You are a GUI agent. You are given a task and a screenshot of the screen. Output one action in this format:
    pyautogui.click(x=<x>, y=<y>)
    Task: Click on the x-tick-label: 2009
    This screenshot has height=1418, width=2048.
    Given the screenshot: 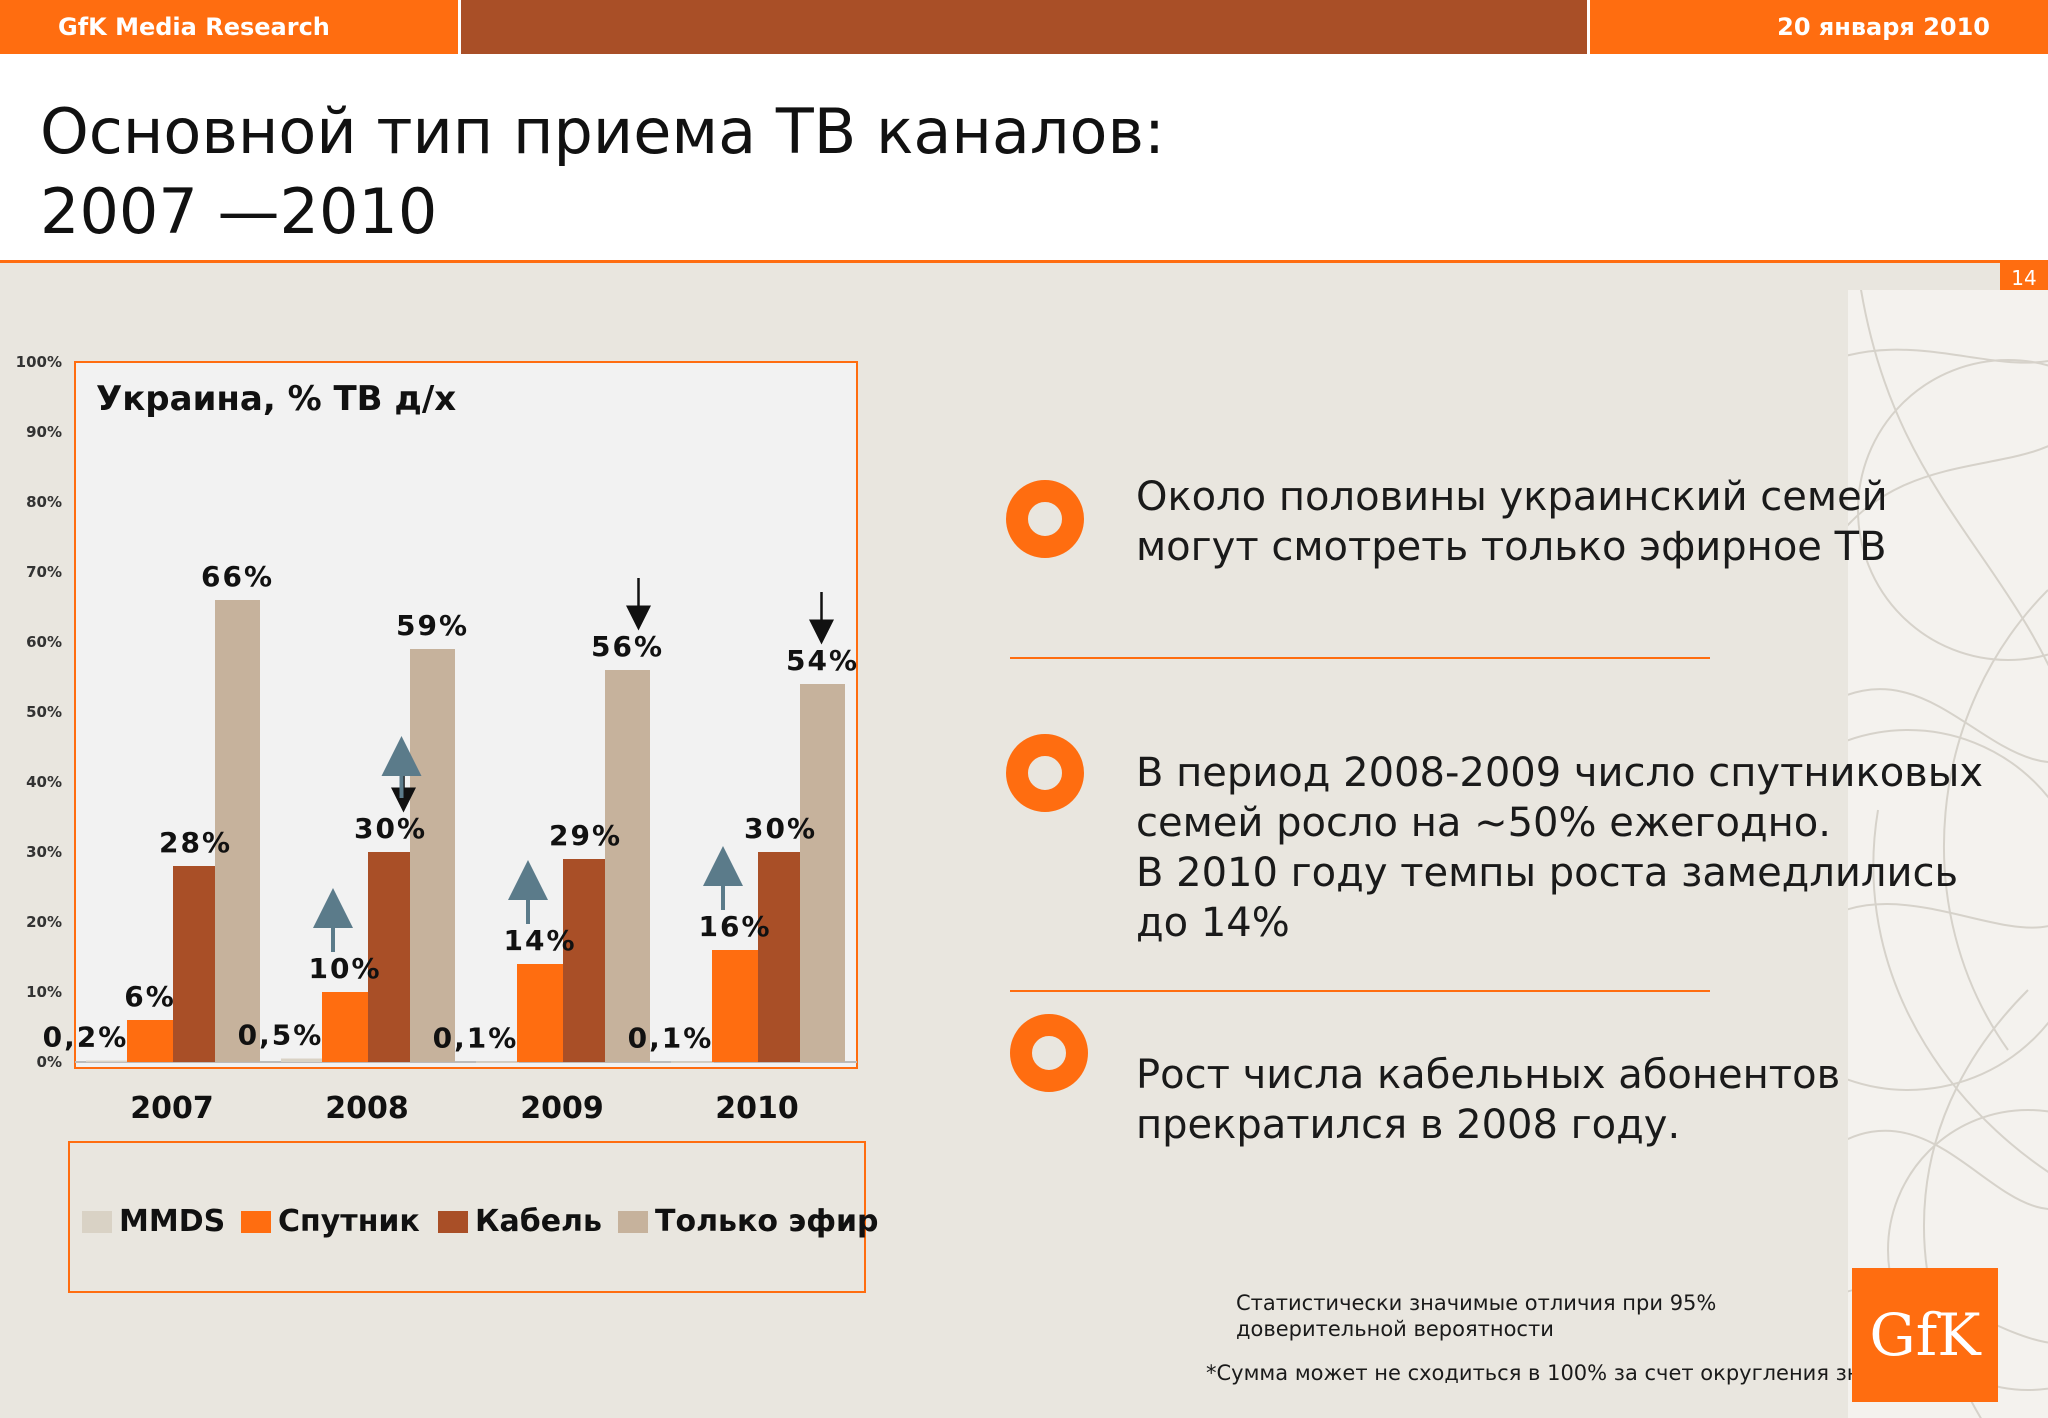 What is the action you would take?
    pyautogui.click(x=562, y=1108)
    